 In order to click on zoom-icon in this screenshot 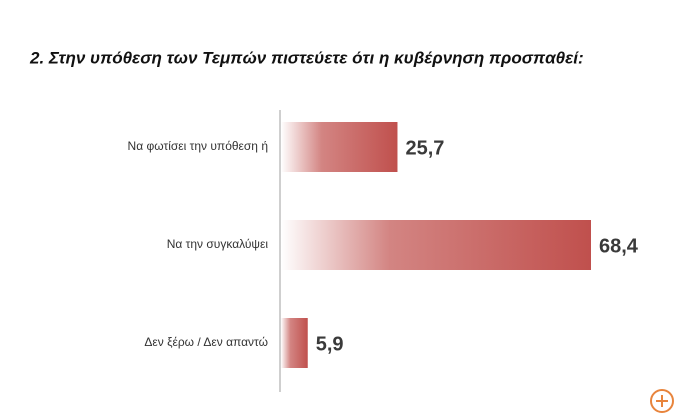, I will do `click(662, 401)`.